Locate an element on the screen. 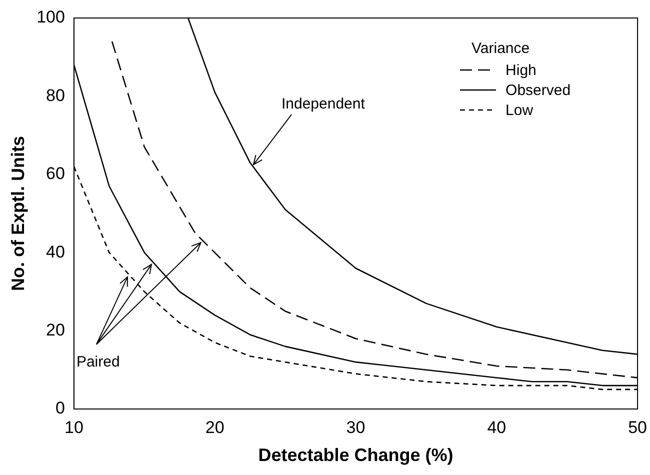 Image resolution: width=650 pixels, height=475 pixels. x-tick-label: 50 is located at coordinates (638, 427).